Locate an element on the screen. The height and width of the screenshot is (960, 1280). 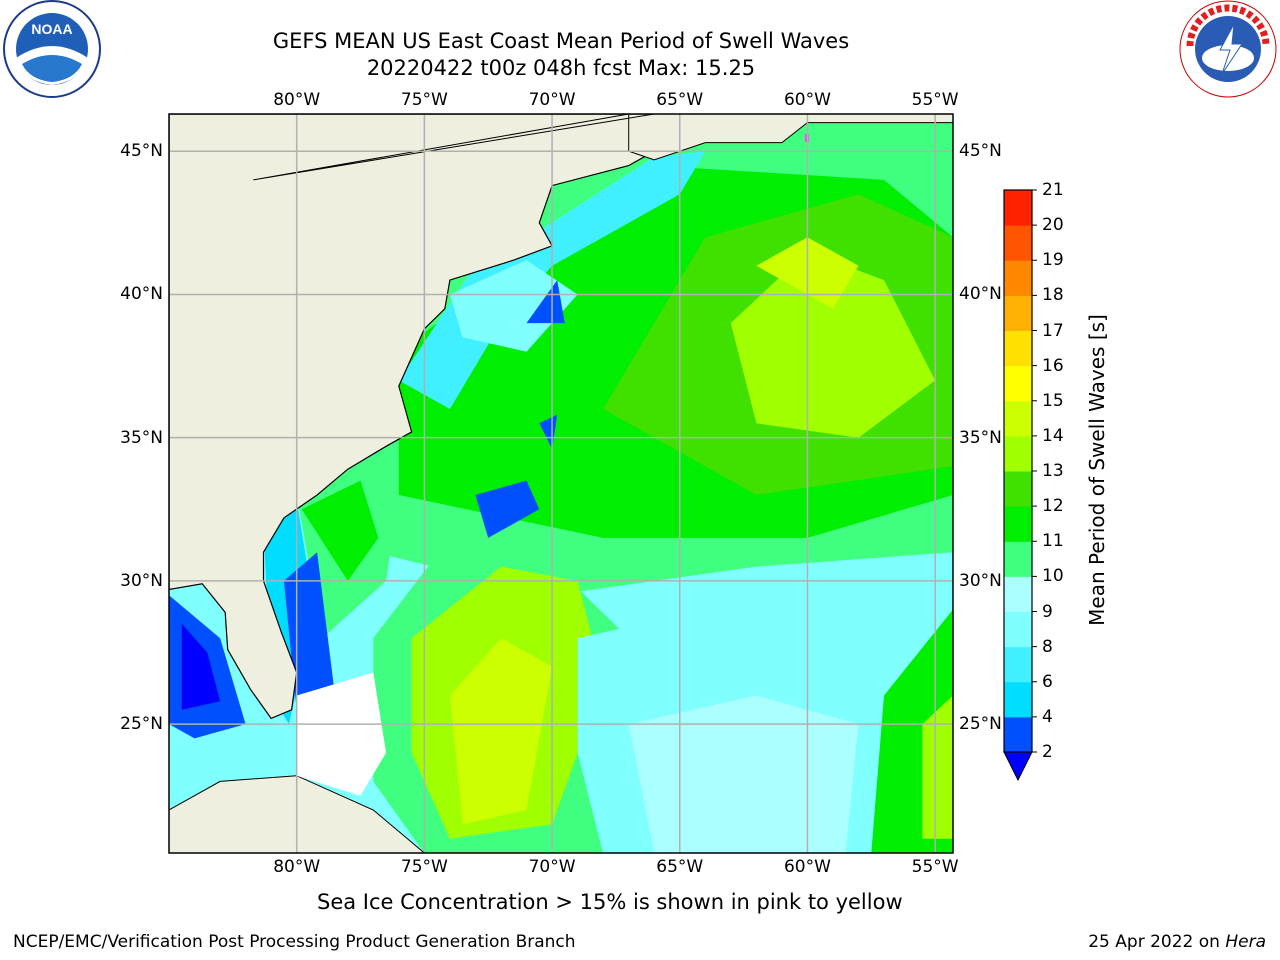
lat-label-right: 40°N is located at coordinates (980, 294).